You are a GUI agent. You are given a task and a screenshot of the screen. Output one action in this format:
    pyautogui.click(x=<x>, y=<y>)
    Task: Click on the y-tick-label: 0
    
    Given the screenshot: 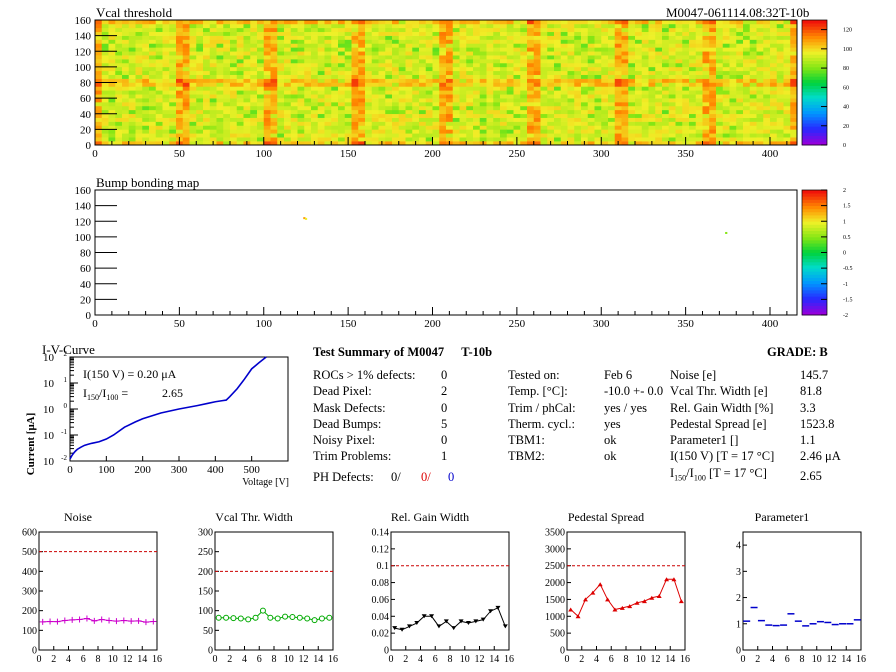 What is the action you would take?
    pyautogui.click(x=210, y=651)
    